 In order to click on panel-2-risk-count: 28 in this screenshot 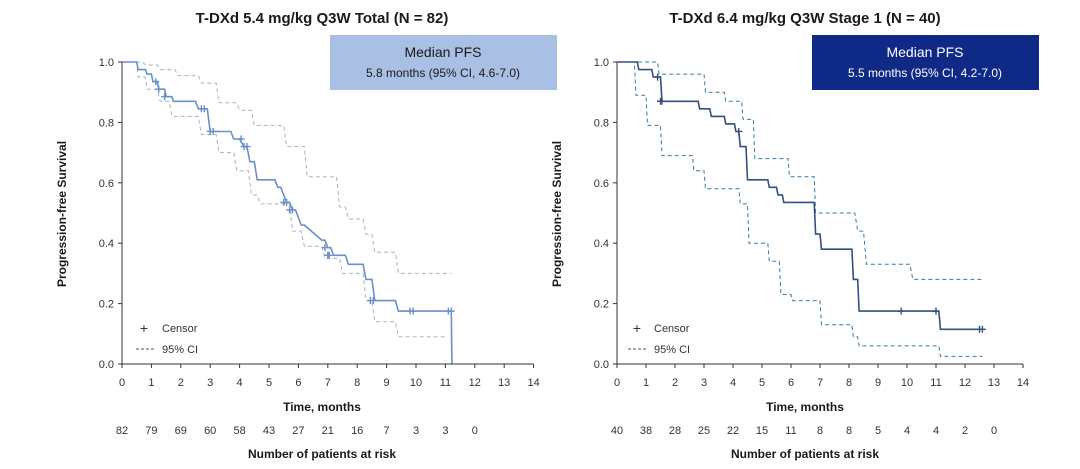, I will do `click(675, 431)`.